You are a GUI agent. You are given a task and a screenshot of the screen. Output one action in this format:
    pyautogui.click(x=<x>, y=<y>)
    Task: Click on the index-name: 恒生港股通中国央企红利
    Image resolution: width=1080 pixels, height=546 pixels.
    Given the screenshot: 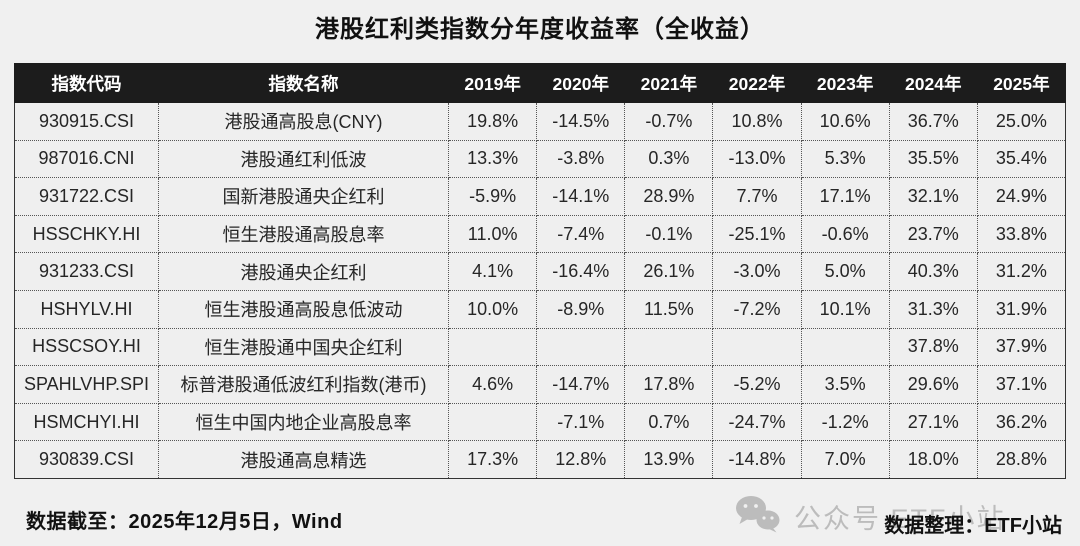 What is the action you would take?
    pyautogui.click(x=303, y=347)
    